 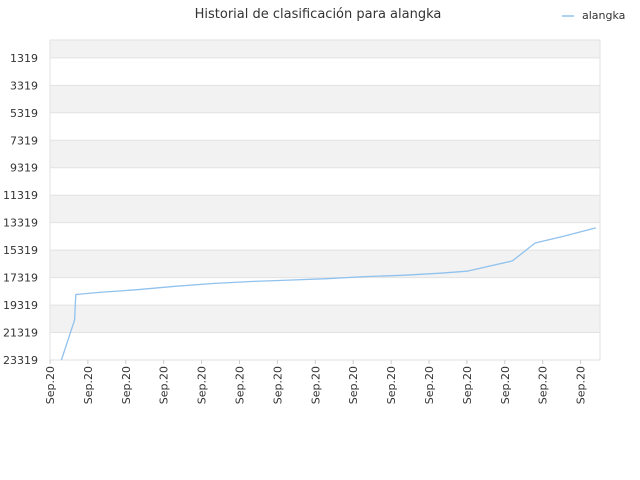 I want to click on y-tick-label: 15319, so click(x=20, y=250).